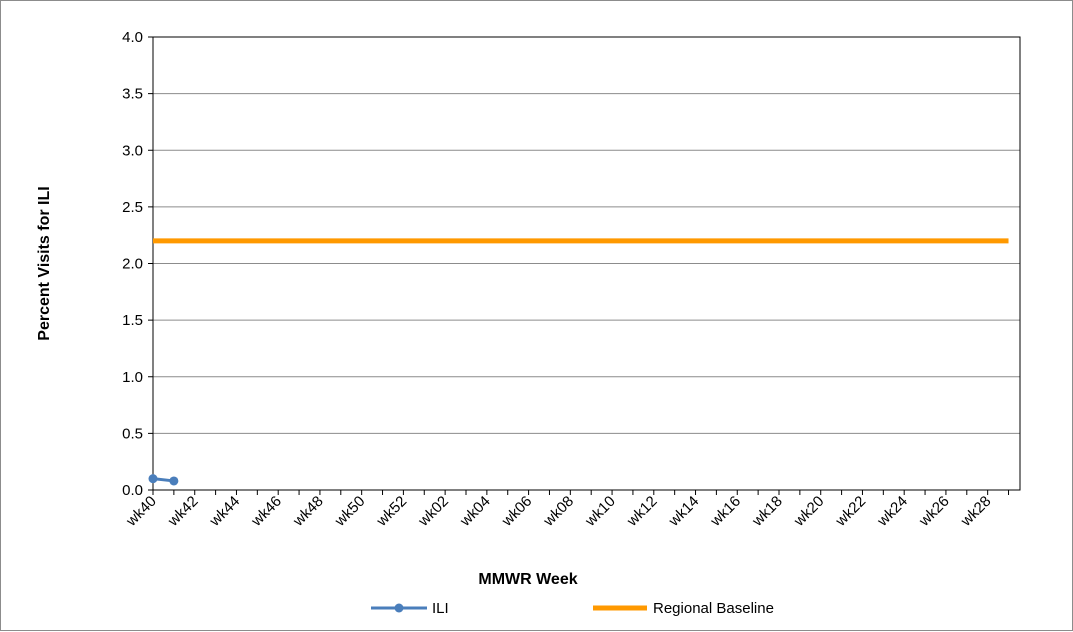 Image resolution: width=1073 pixels, height=632 pixels. Describe the element at coordinates (44, 263) in the screenshot. I see `y-axis-title: Percent Visits for ILI` at that location.